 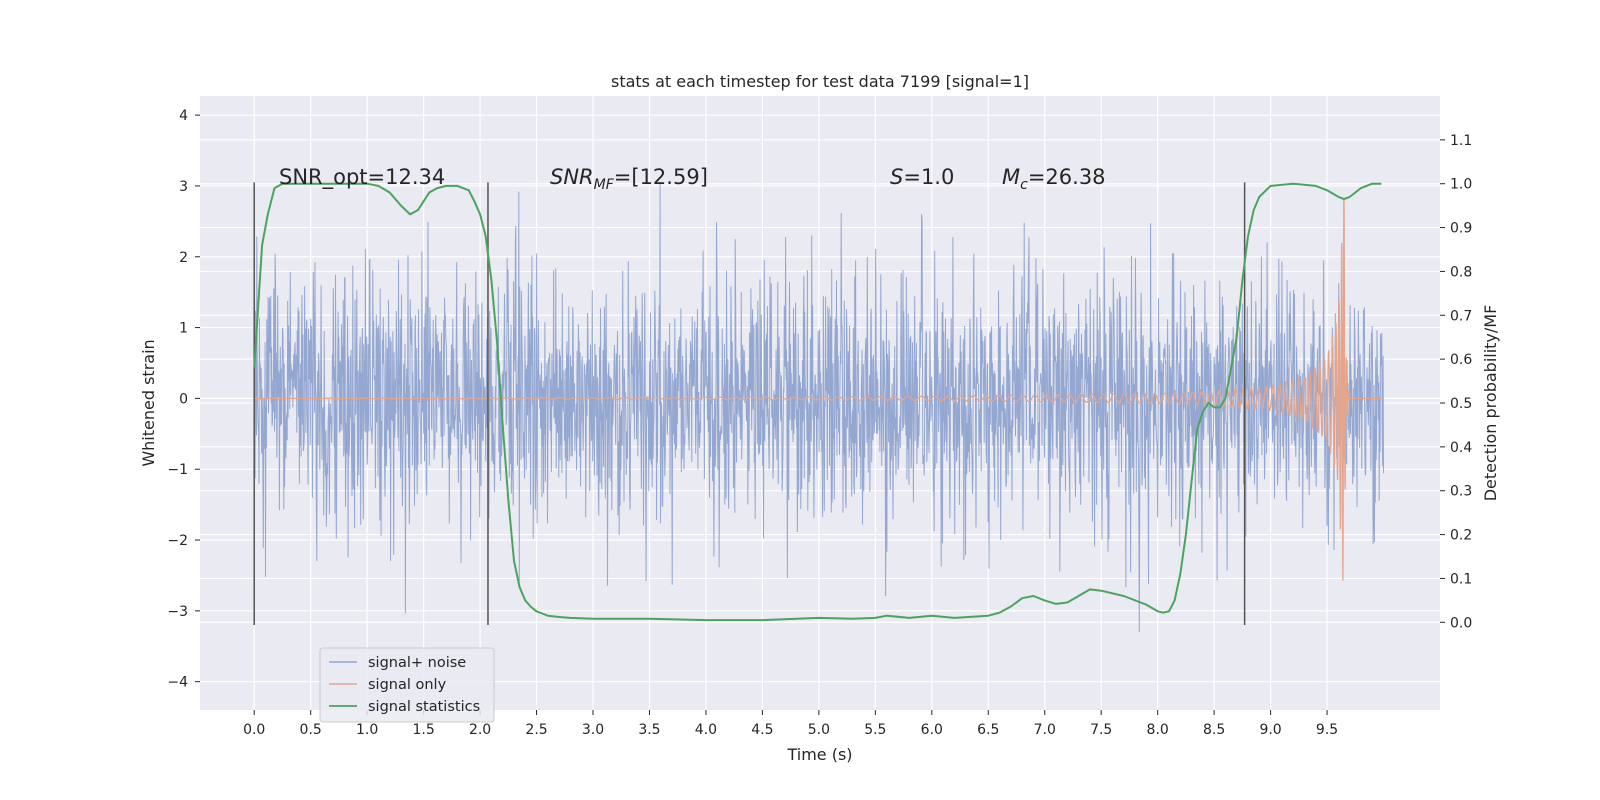 I want to click on x-tick-label-3: 1.5, so click(x=423, y=730).